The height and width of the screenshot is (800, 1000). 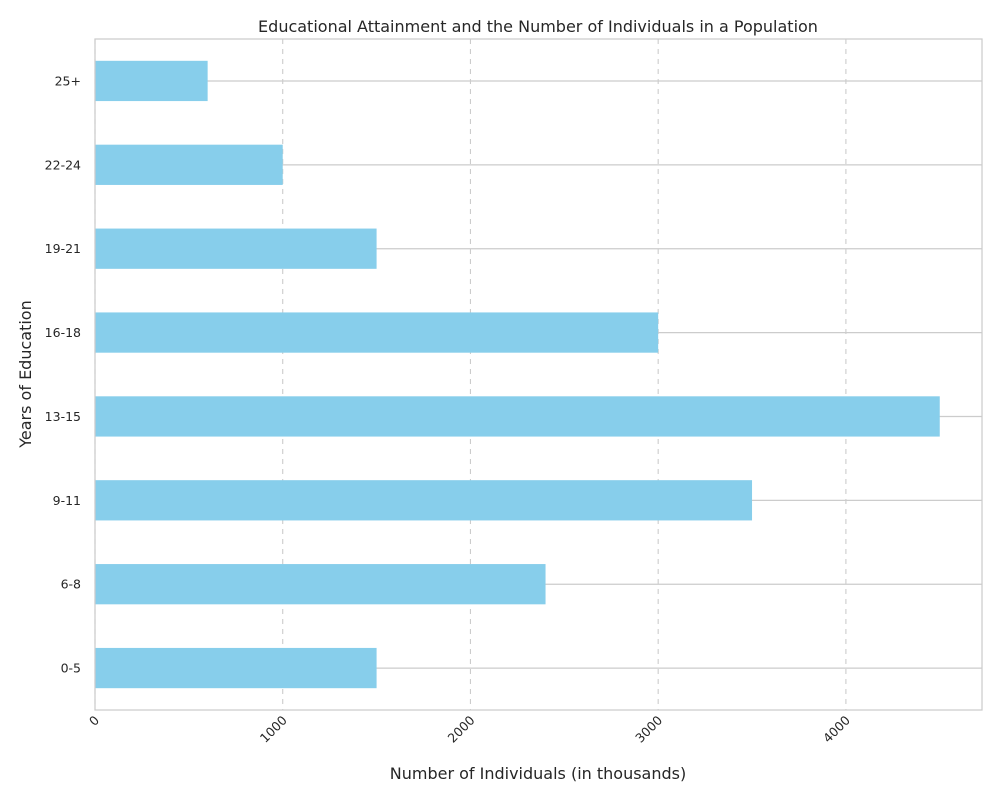 I want to click on x-axis-label: Number of Individuals (in thousands), so click(x=538, y=773).